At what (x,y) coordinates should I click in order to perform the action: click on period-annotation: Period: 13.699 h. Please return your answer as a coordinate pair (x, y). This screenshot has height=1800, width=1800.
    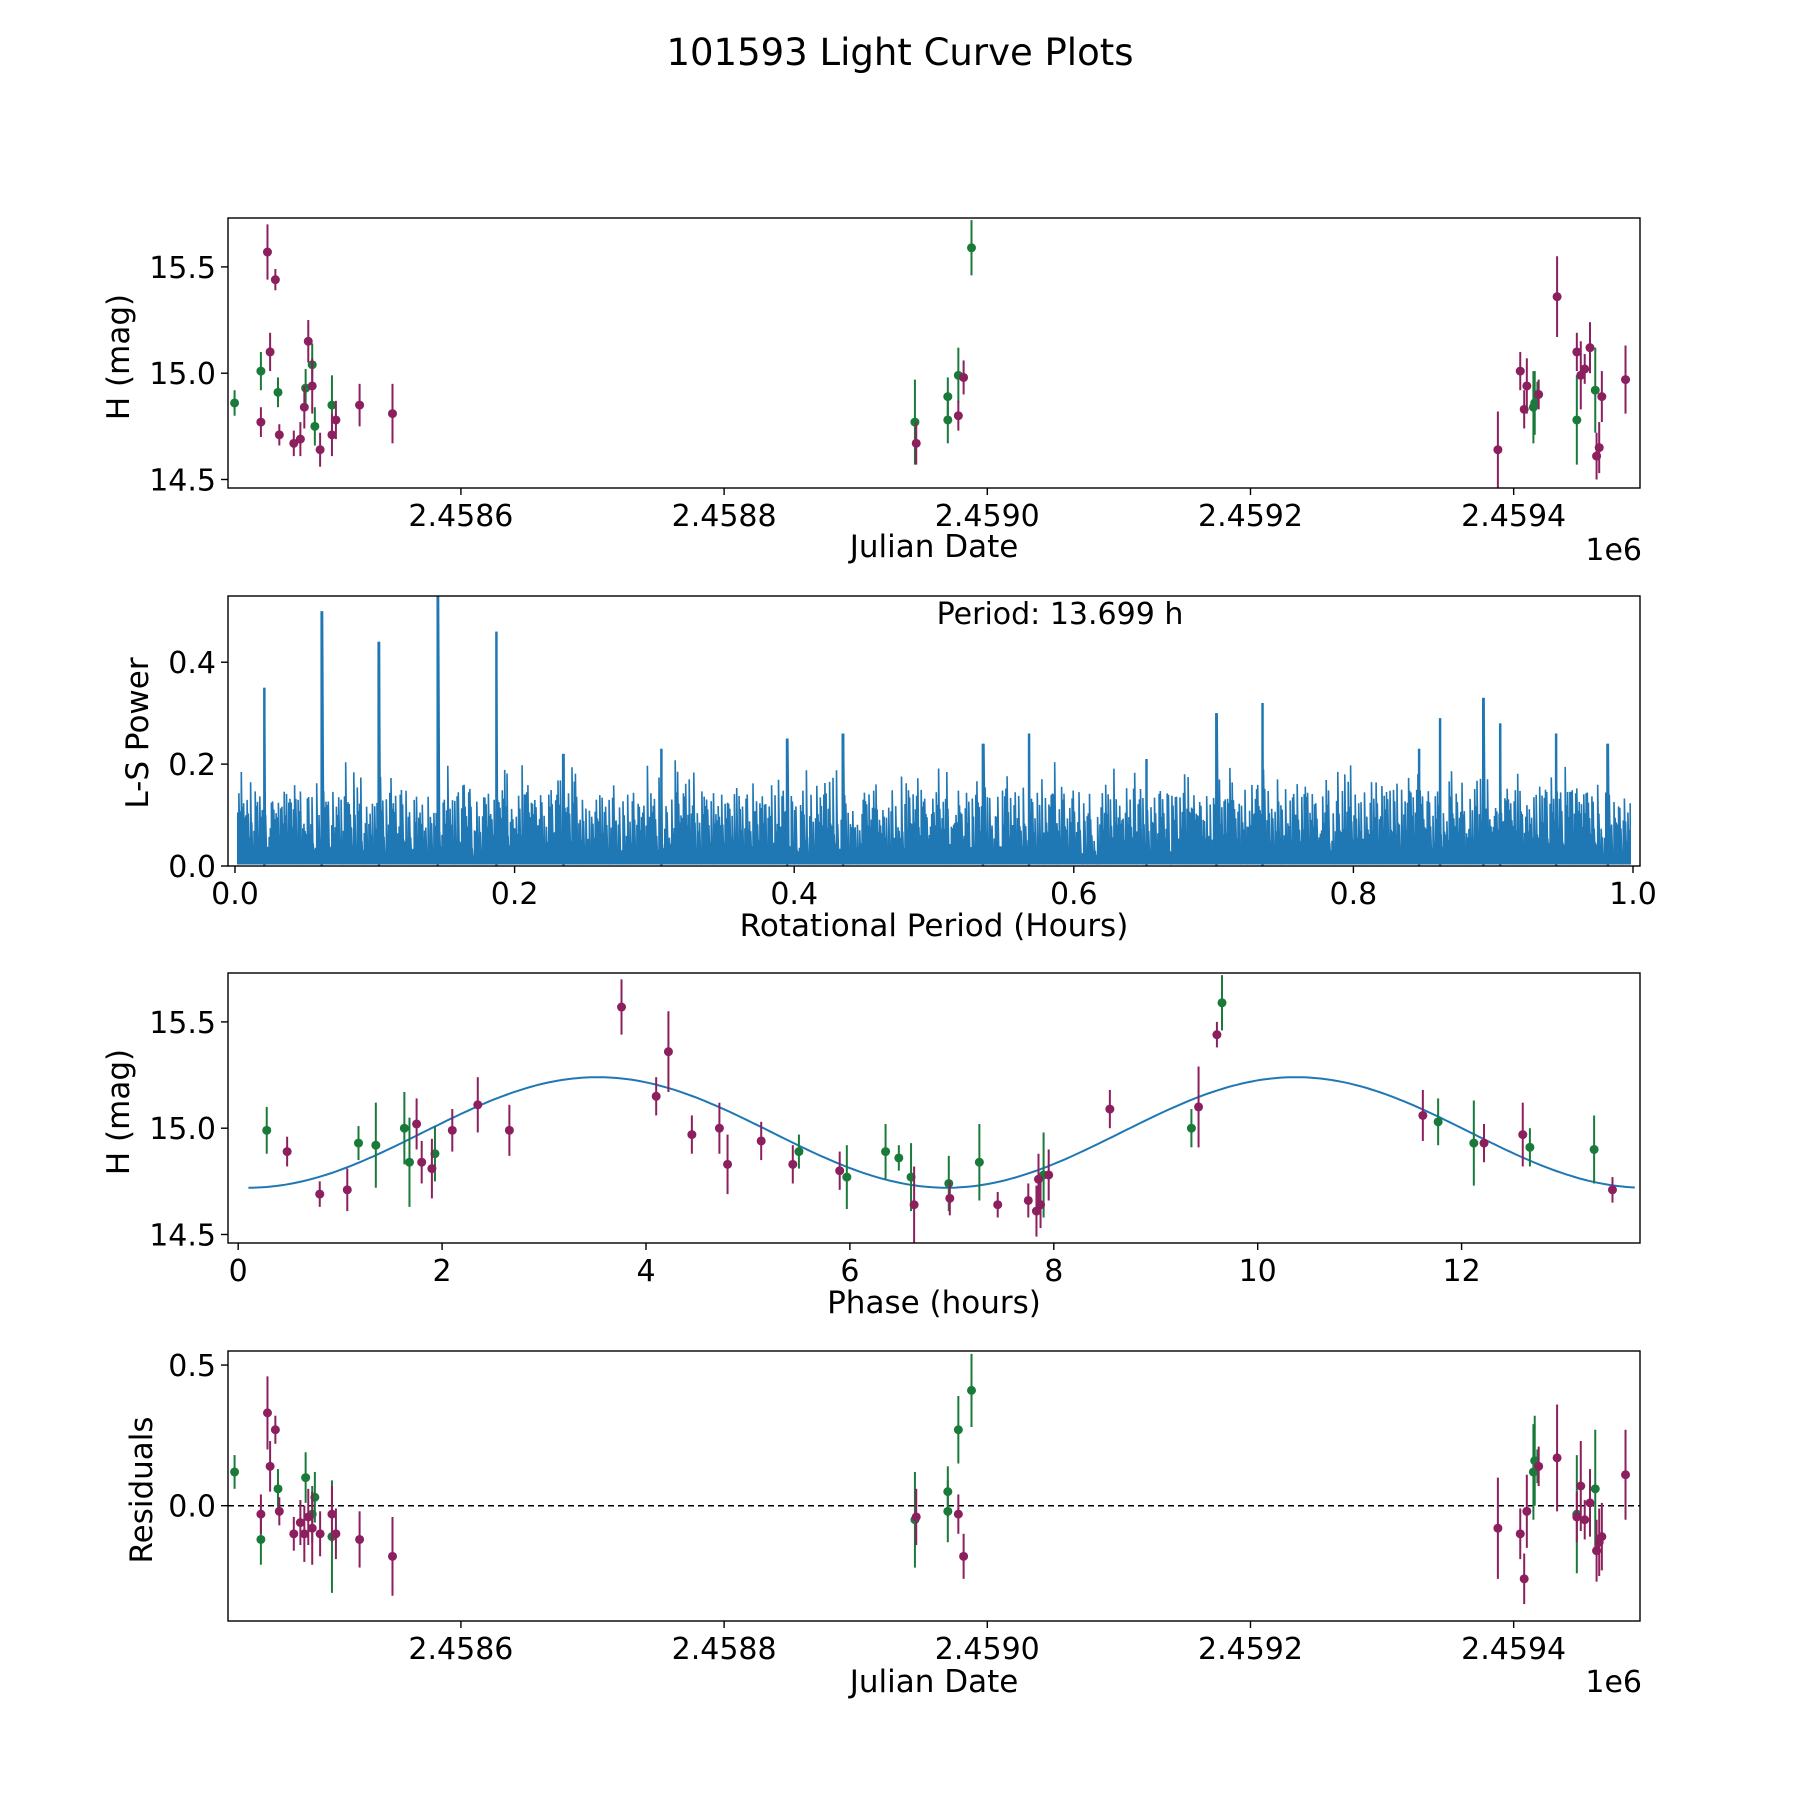
    Looking at the image, I should click on (1060, 614).